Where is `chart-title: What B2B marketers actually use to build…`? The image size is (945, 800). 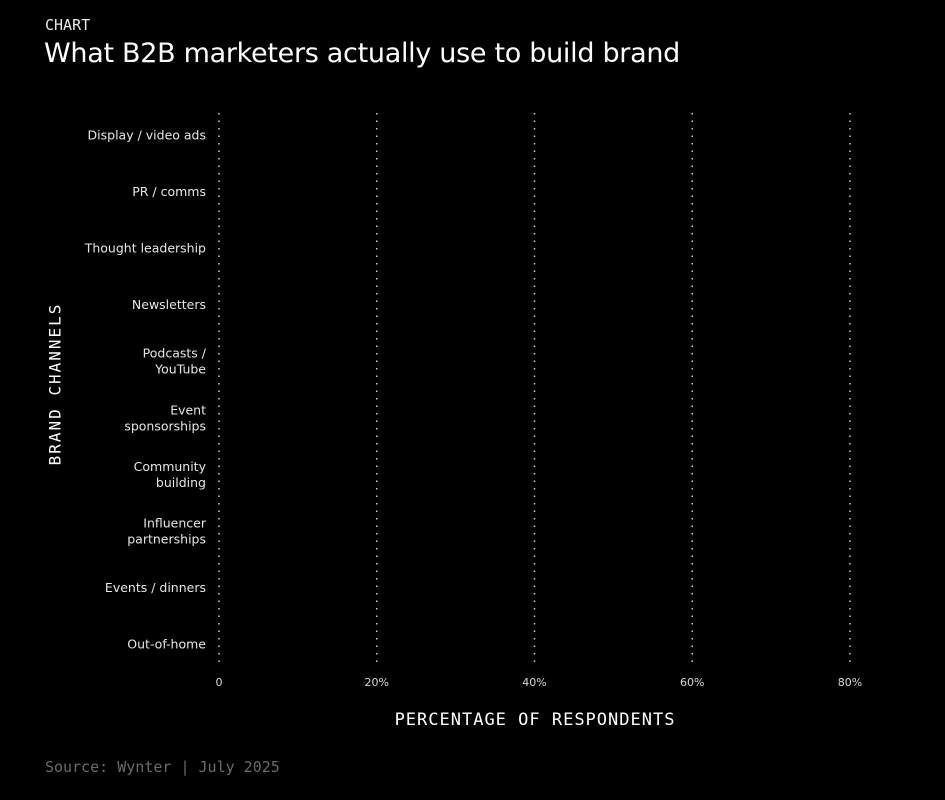
chart-title: What B2B marketers actually use to build… is located at coordinates (362, 53).